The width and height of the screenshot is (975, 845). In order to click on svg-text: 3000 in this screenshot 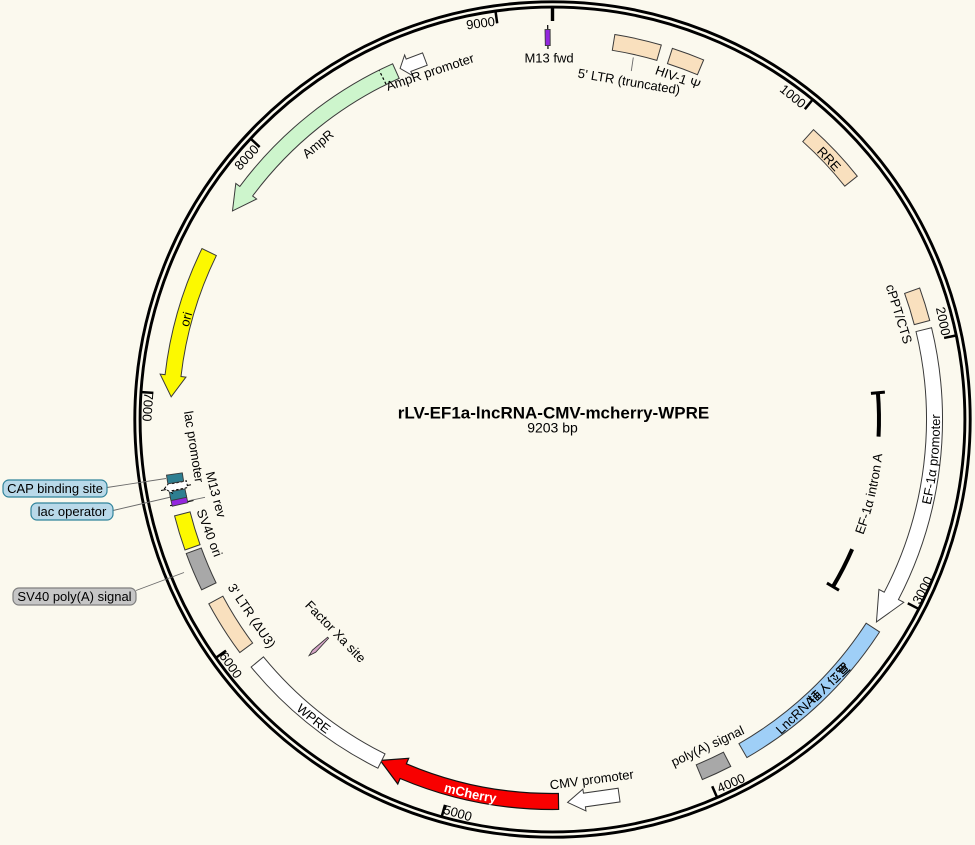, I will do `click(922, 590)`.